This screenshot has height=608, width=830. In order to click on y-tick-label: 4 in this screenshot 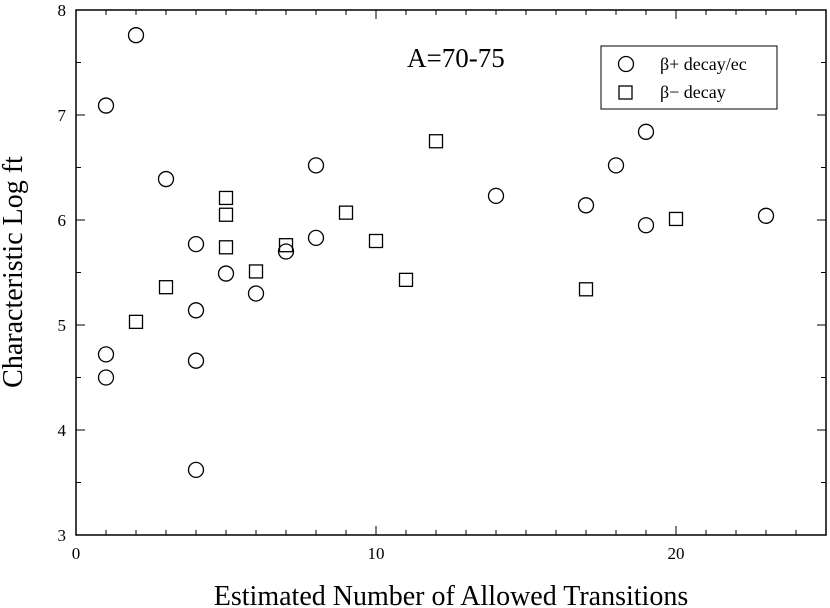, I will do `click(62, 430)`.